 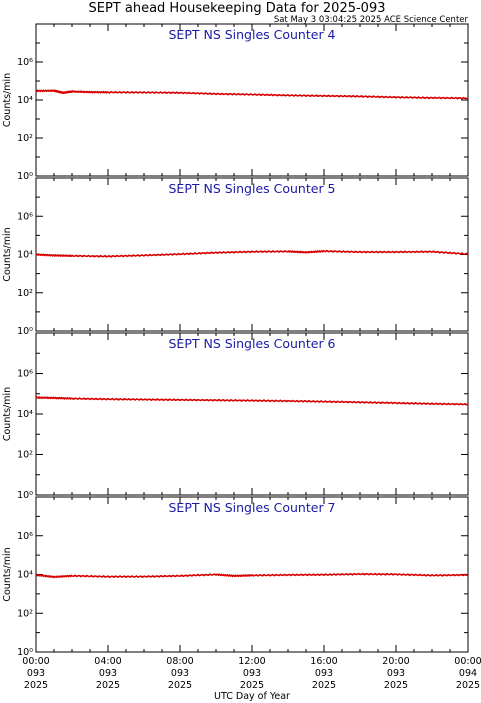 I want to click on x-tick-label: 094, so click(x=468, y=673).